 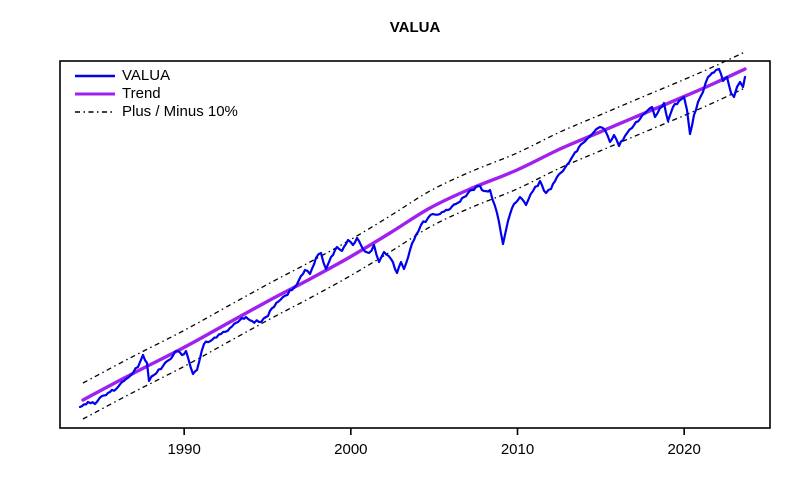 What do you see at coordinates (415, 27) in the screenshot?
I see `chart-title: VALUA` at bounding box center [415, 27].